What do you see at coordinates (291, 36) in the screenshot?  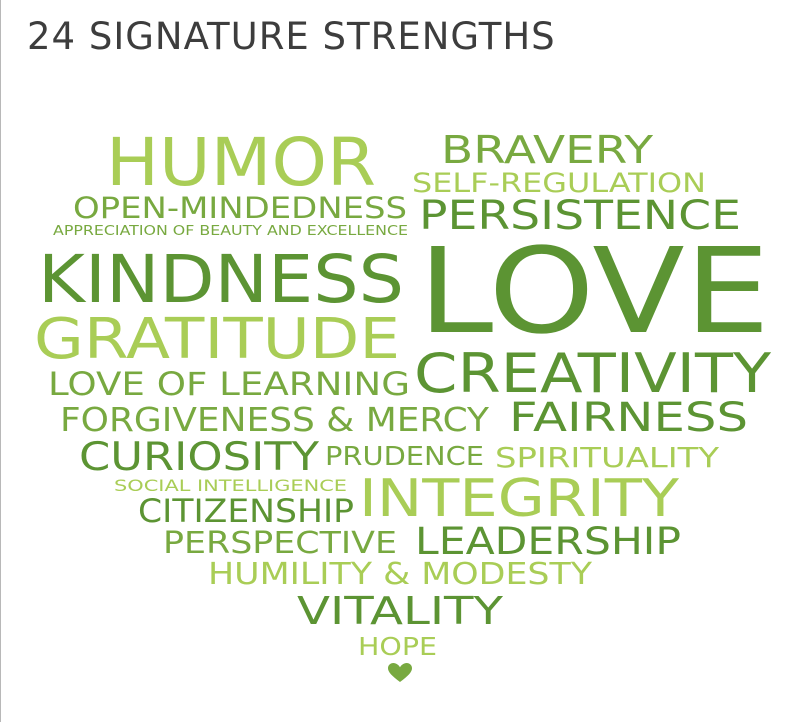 I see `page-title: 24 SIGNATURE STRENGTHS` at bounding box center [291, 36].